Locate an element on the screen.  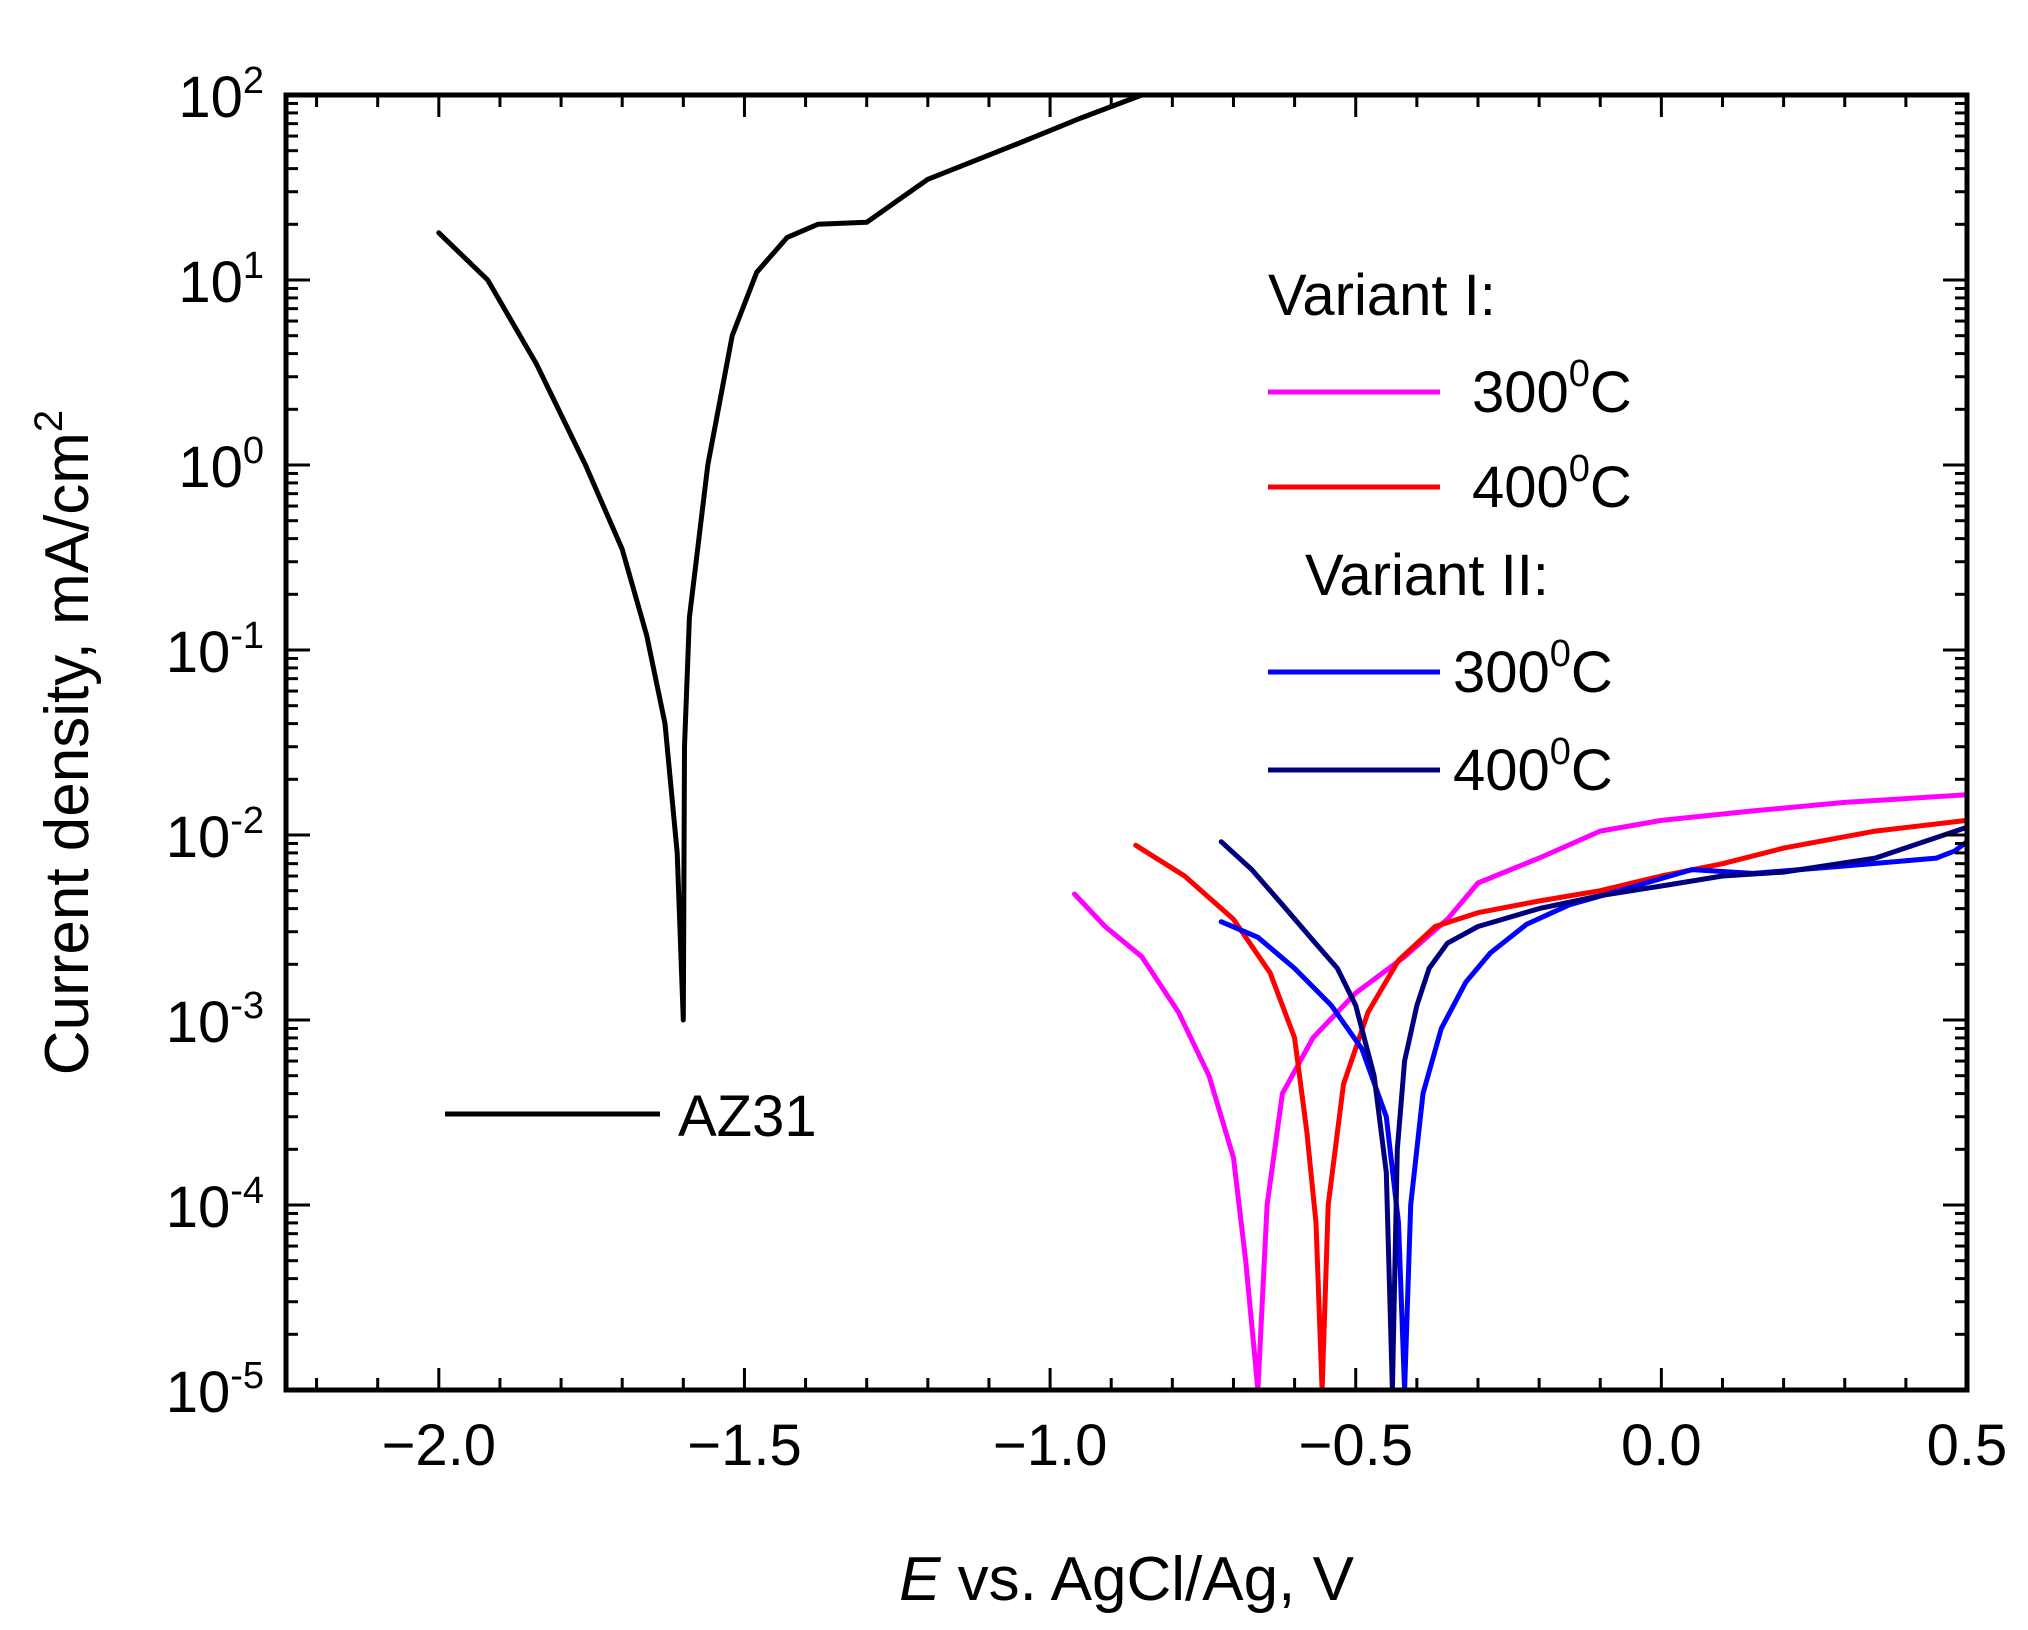
y-axis-title: Current density, mA/cm2 is located at coordinates (64, 742).